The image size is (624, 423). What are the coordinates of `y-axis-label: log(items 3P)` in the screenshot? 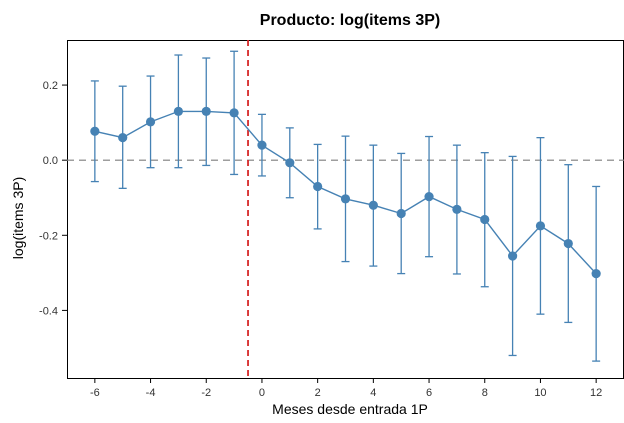 It's located at (18, 218).